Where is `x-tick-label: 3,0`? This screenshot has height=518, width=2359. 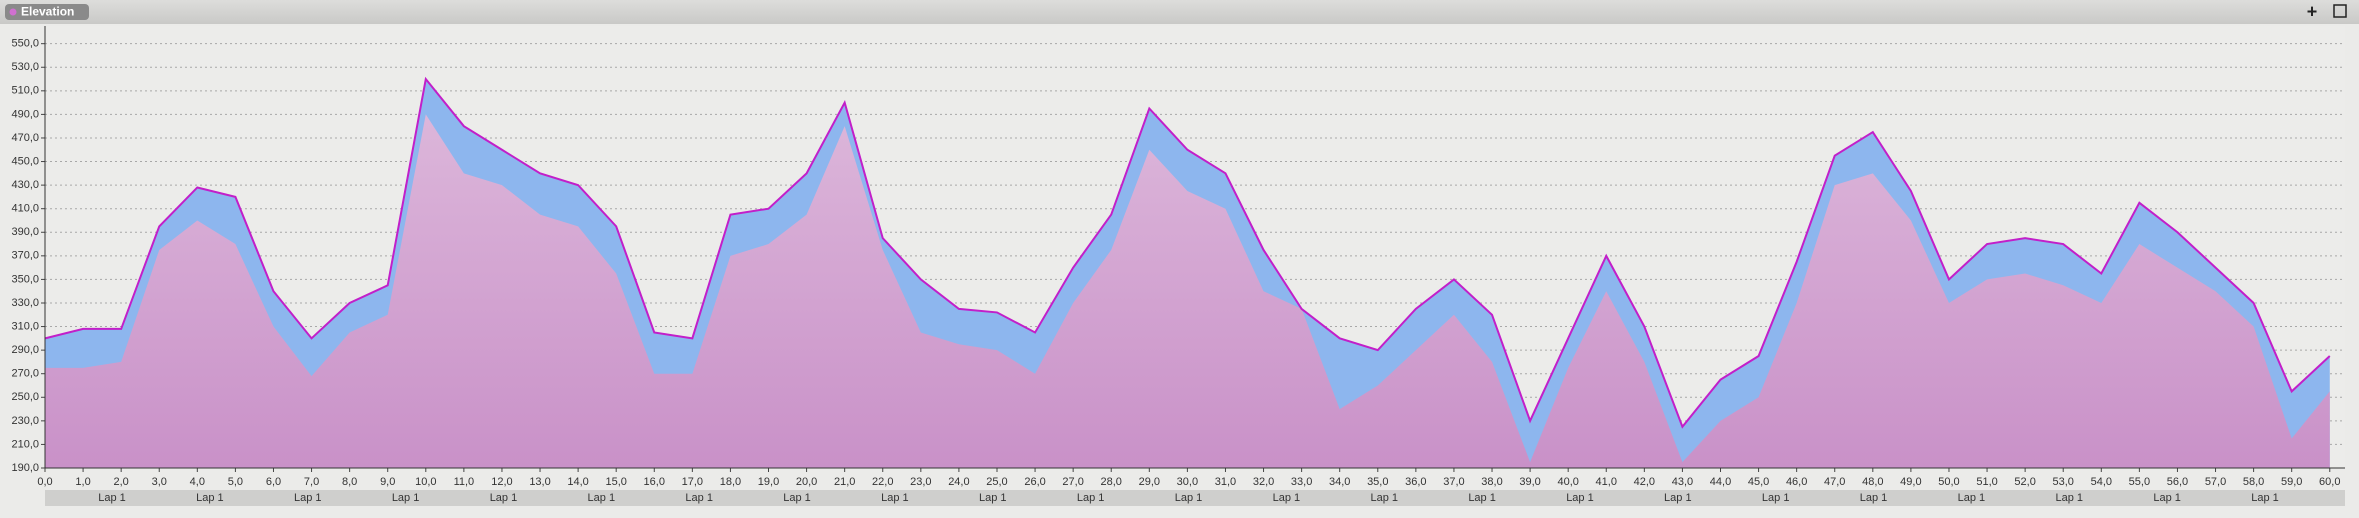
x-tick-label: 3,0 is located at coordinates (159, 482).